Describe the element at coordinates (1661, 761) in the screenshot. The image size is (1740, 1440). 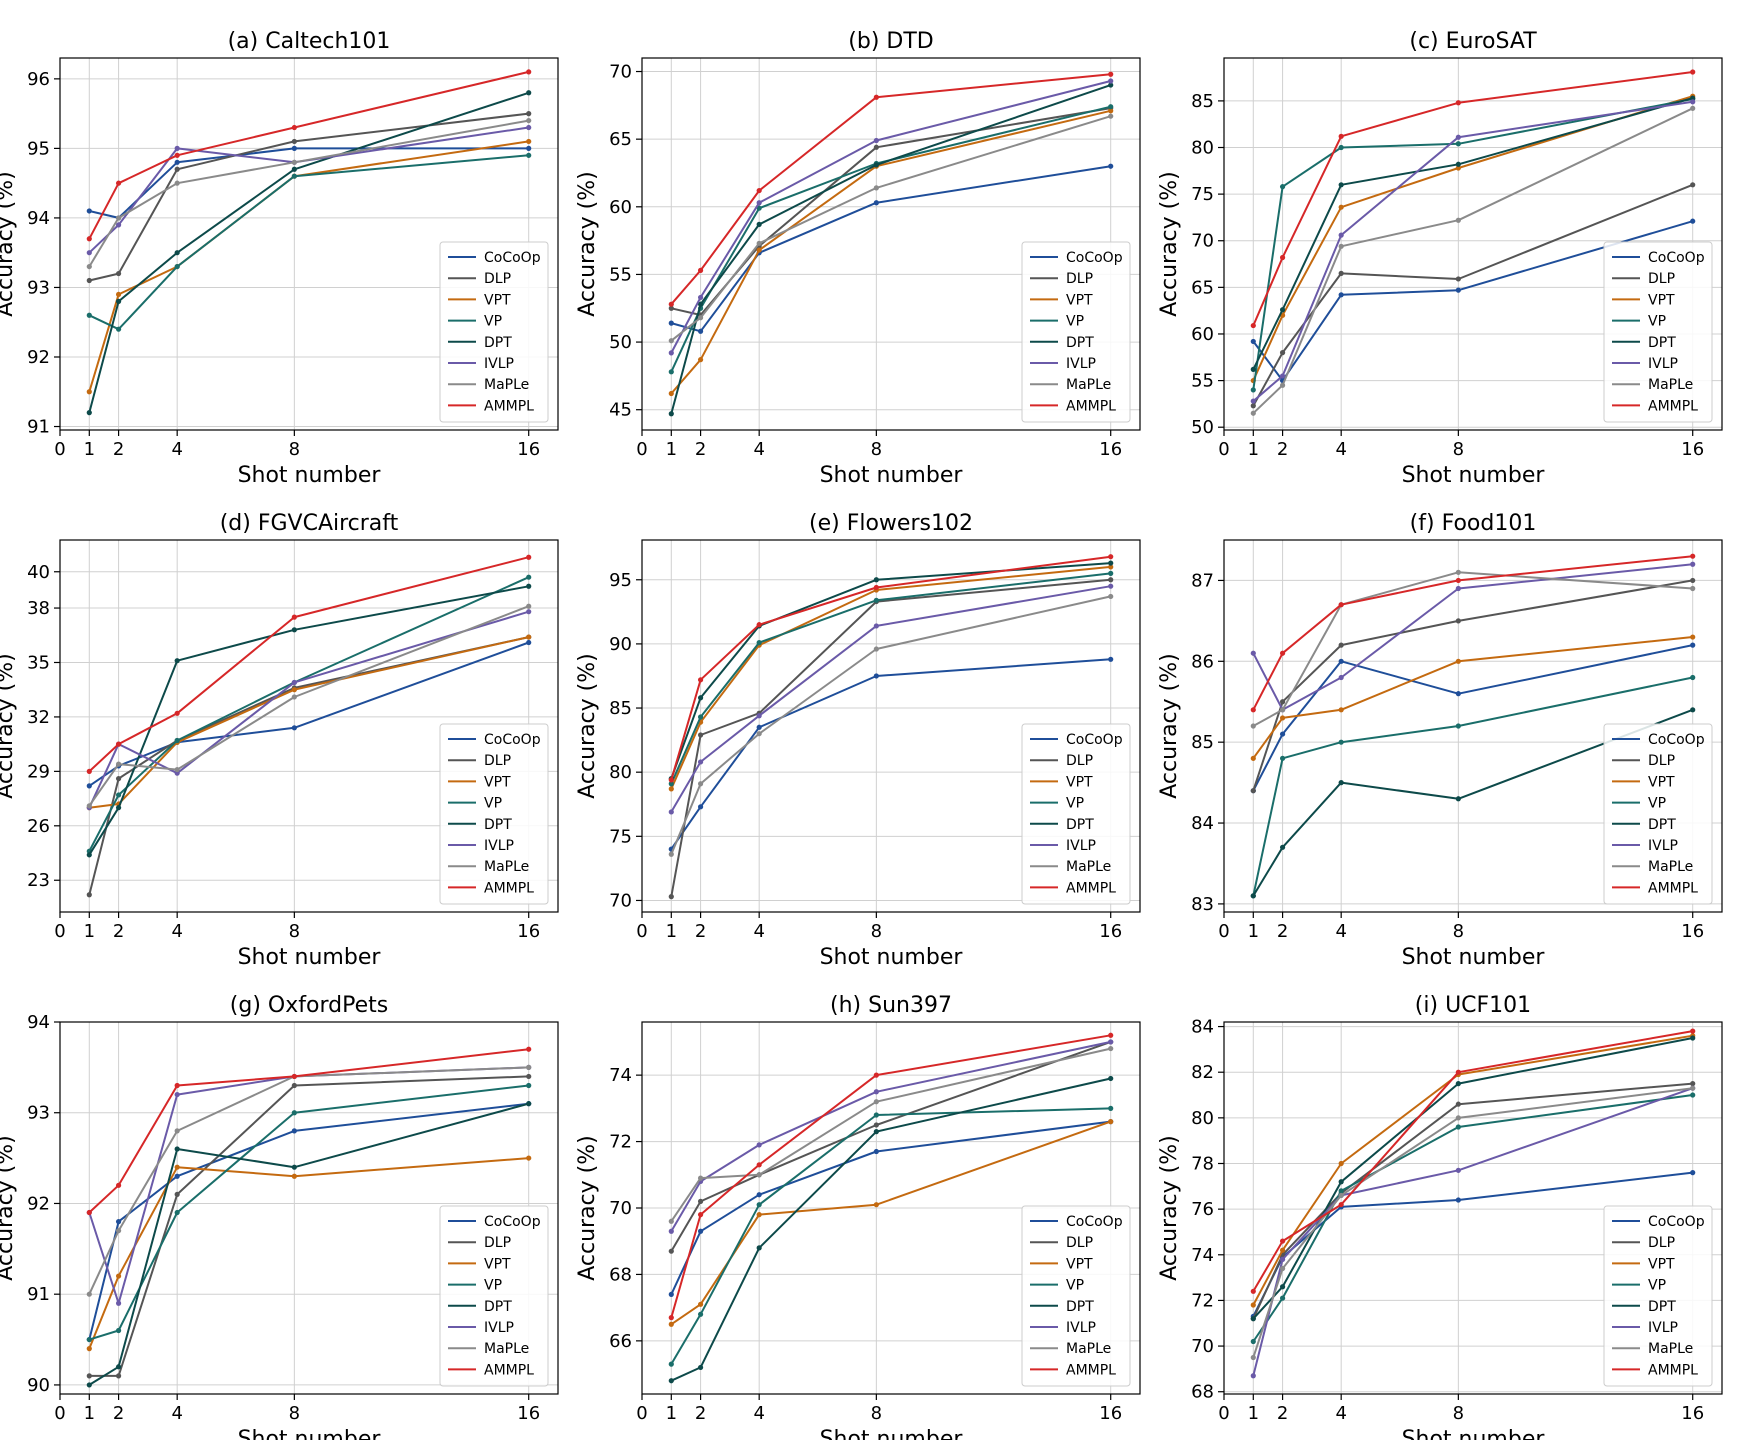
I see `legend-label: DLP` at that location.